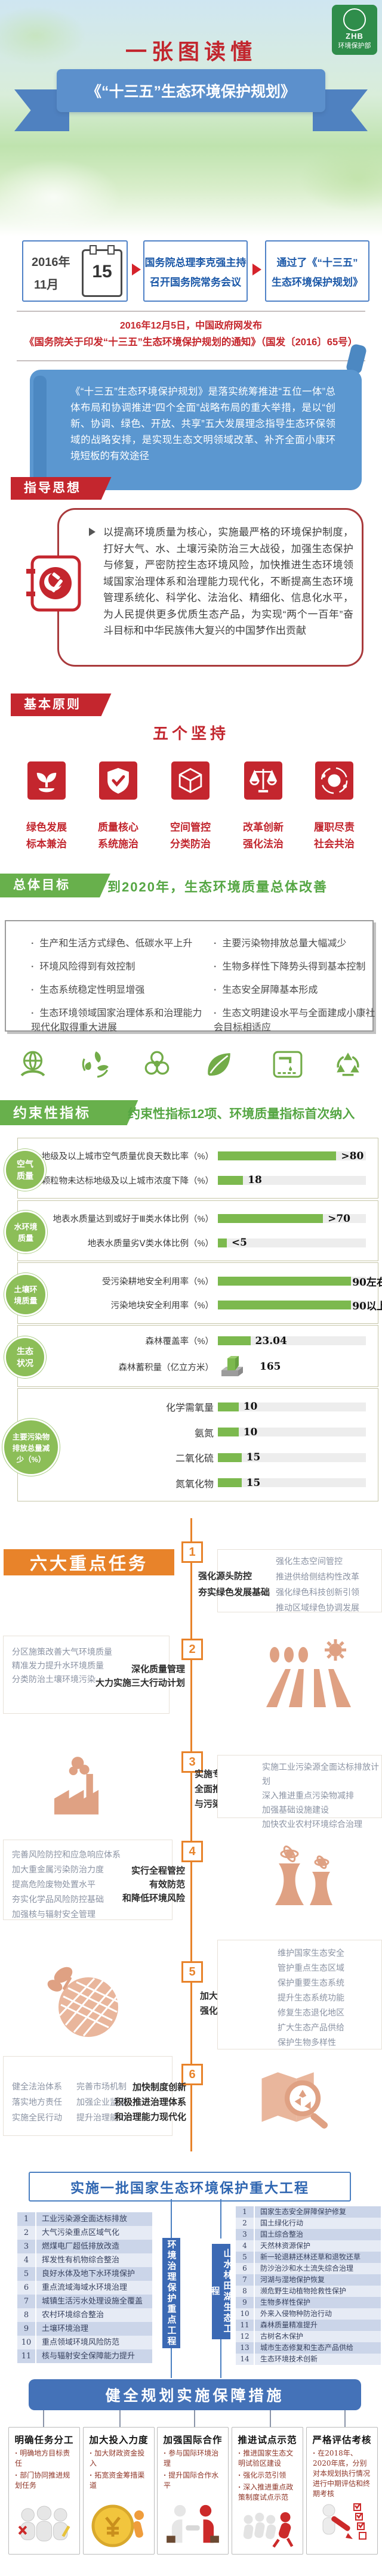 This screenshot has width=382, height=2576. I want to click on card-title: 加大投入力度, so click(119, 2440).